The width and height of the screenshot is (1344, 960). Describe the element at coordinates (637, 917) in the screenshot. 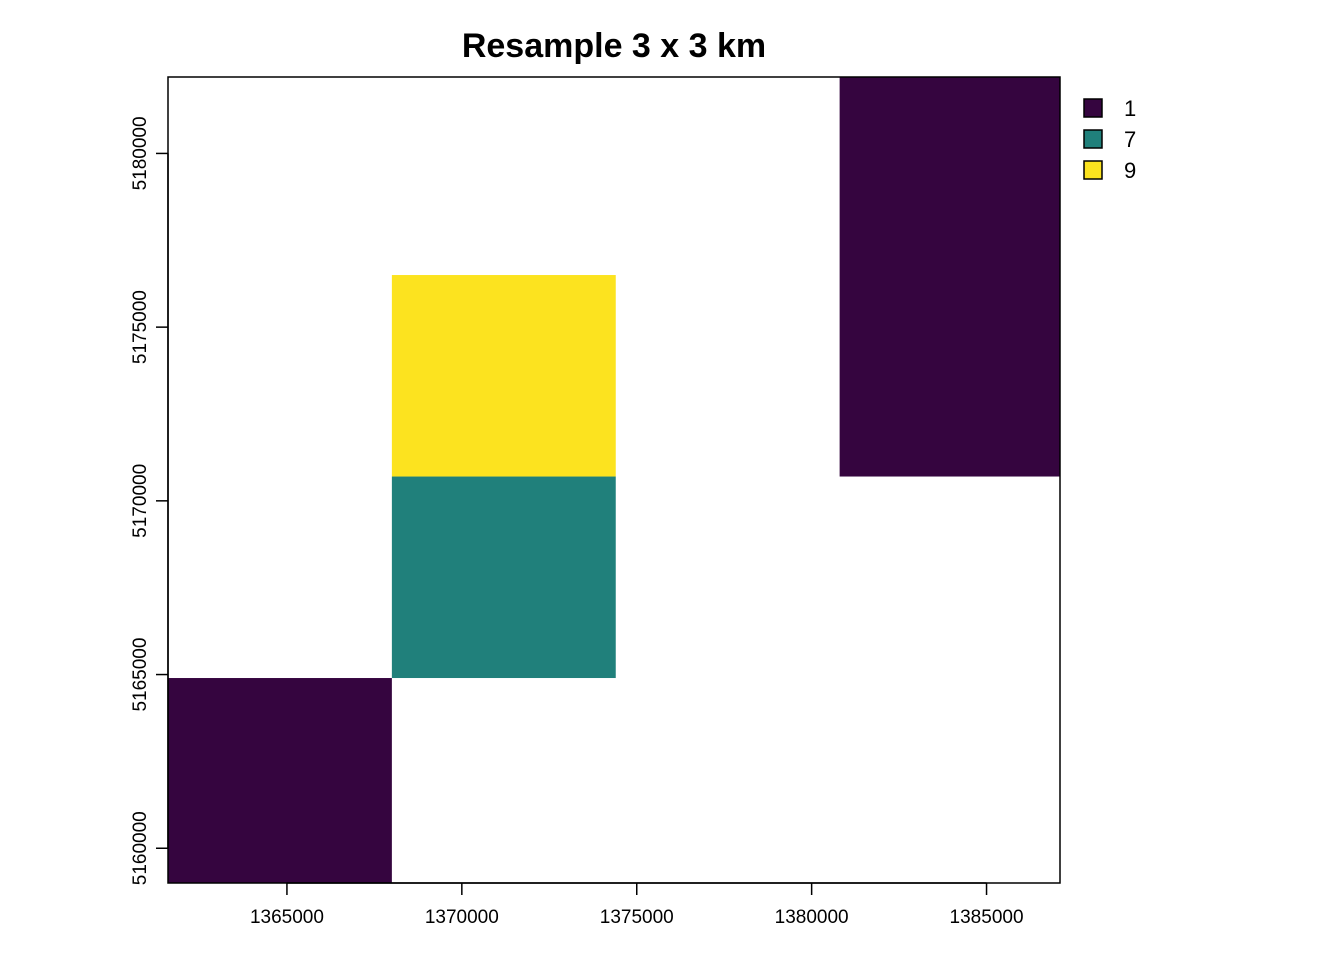

I see `x-tick-label: 1375000` at that location.